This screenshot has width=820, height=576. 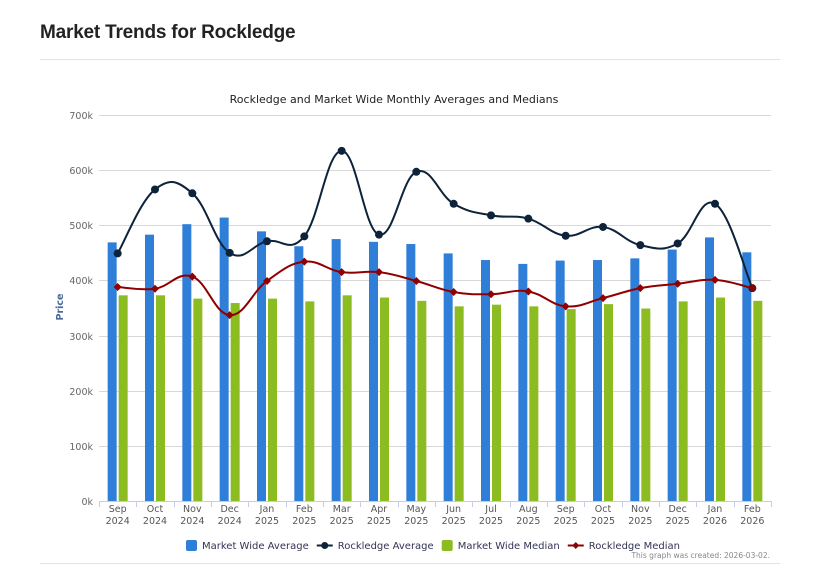 I want to click on x-tick-label-month: Jan, so click(x=715, y=509).